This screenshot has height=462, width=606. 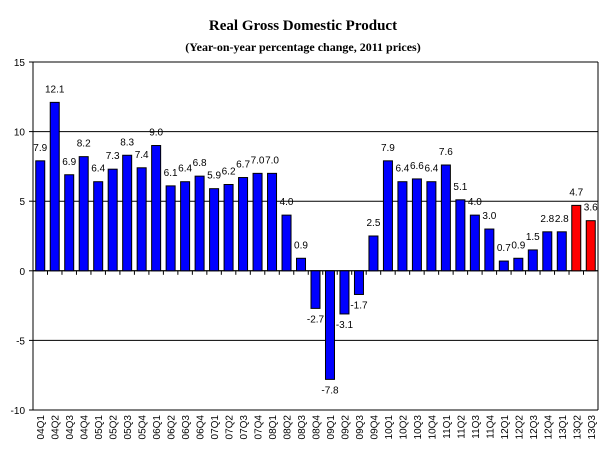 What do you see at coordinates (576, 192) in the screenshot?
I see `data-label: 4.7` at bounding box center [576, 192].